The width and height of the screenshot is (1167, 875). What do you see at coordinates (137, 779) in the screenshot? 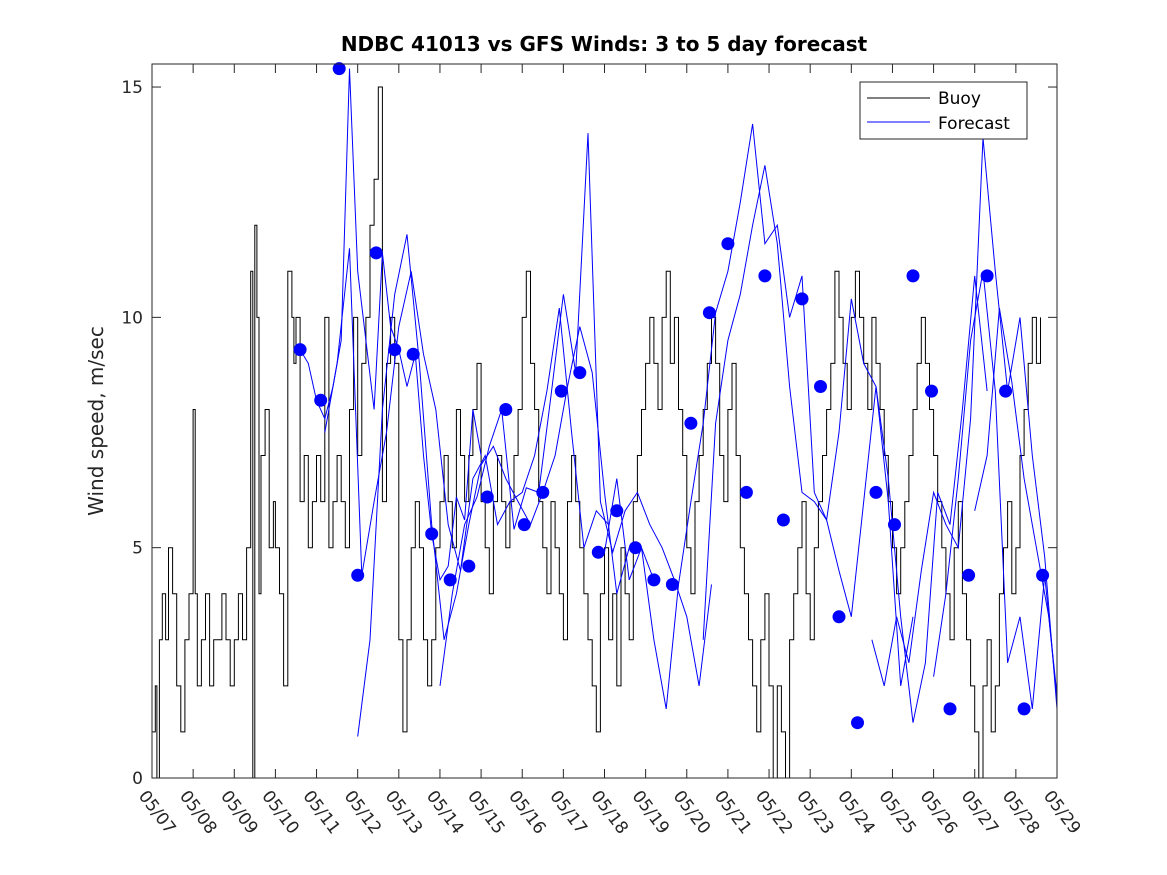
I see `y-tick-label: 0` at bounding box center [137, 779].